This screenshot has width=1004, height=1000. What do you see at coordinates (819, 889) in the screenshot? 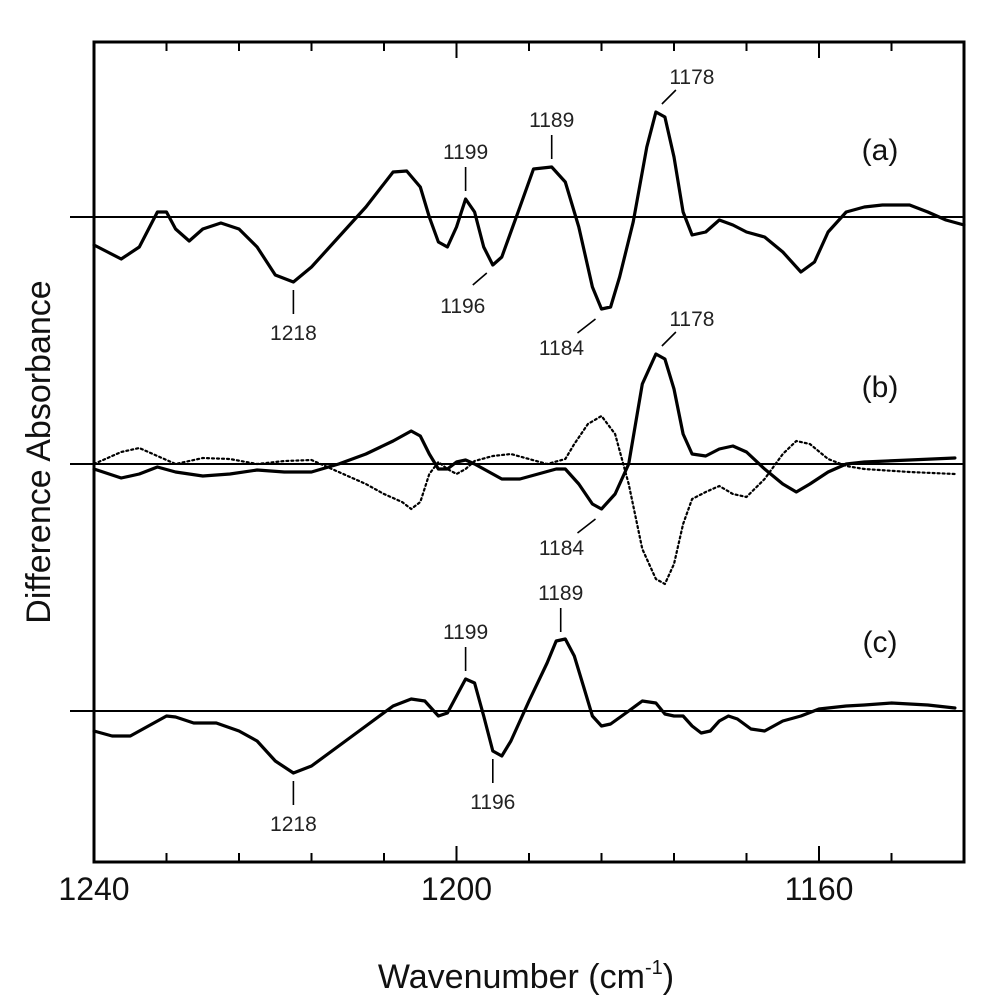
I see `x-tick-label-1160: 1160` at bounding box center [819, 889].